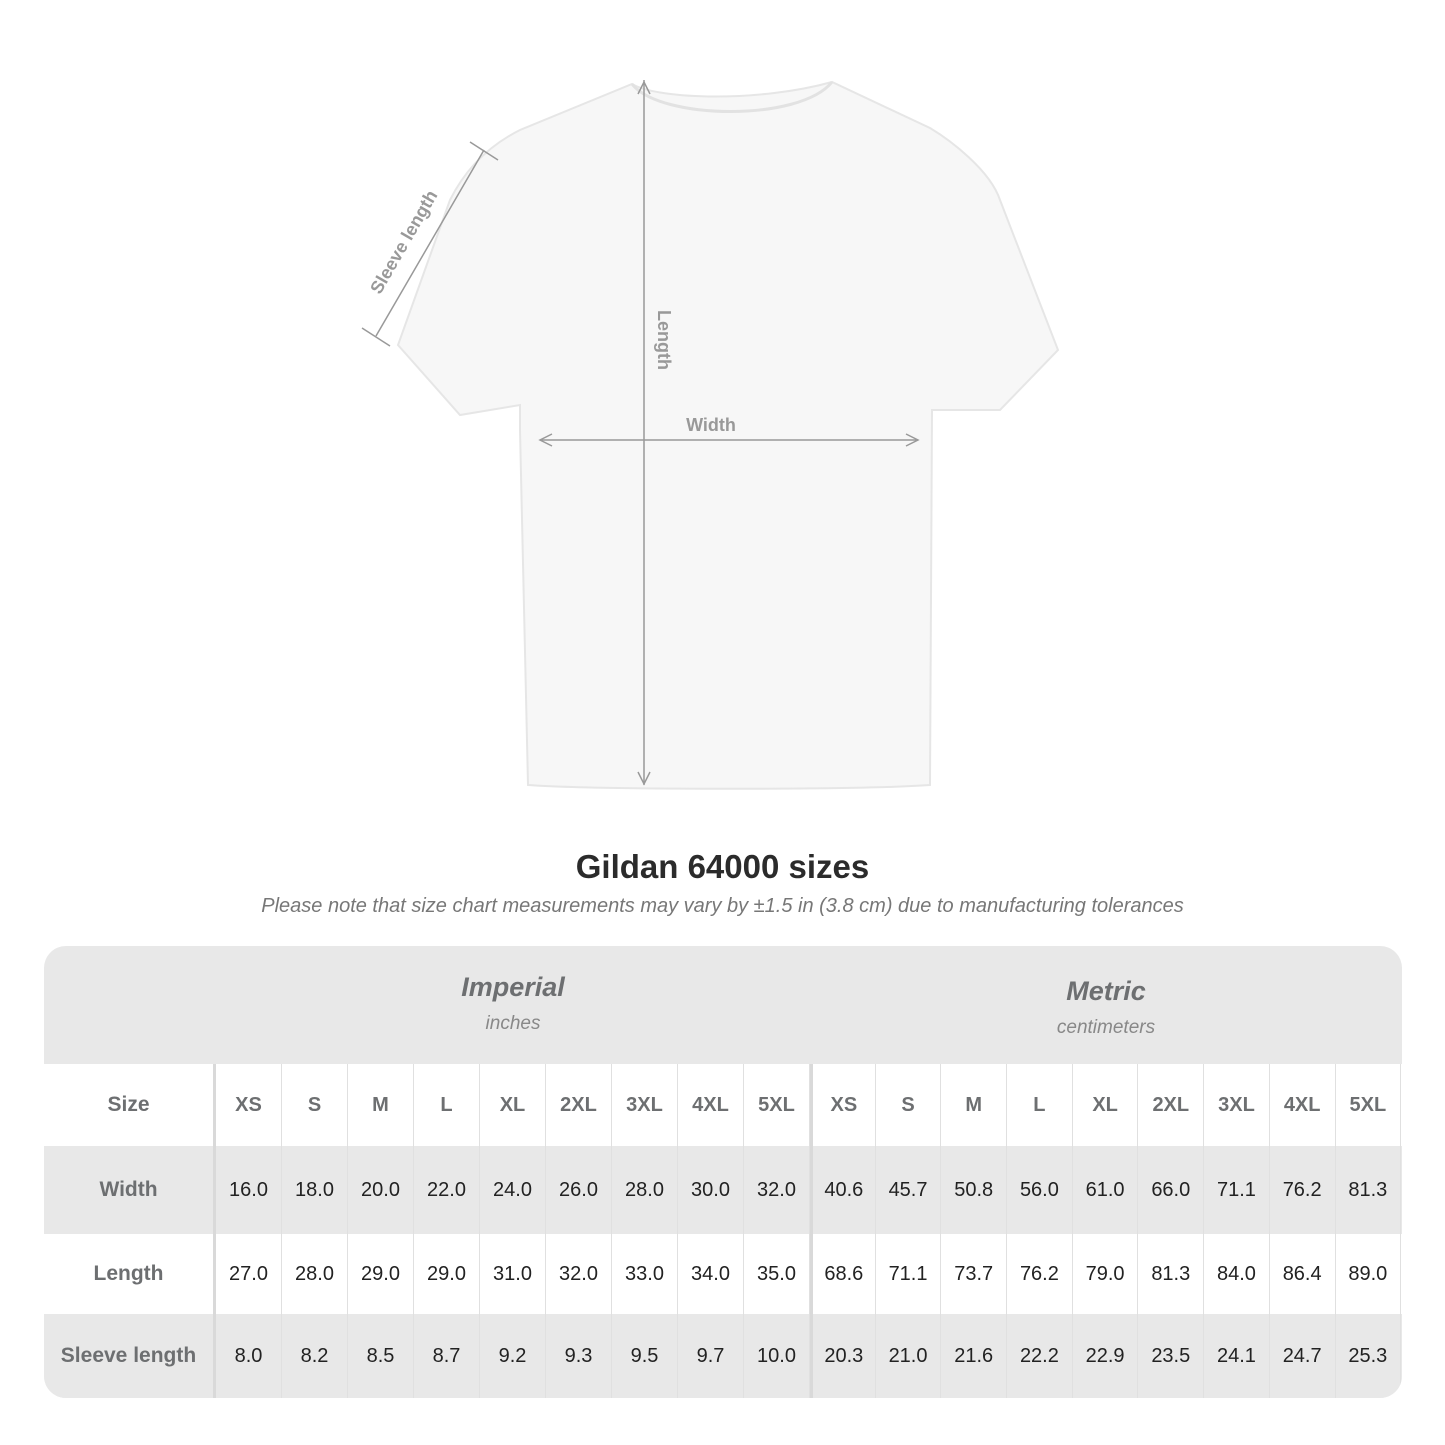 Image resolution: width=1445 pixels, height=1445 pixels. What do you see at coordinates (249, 1274) in the screenshot?
I see `imperial-cell: 27.0` at bounding box center [249, 1274].